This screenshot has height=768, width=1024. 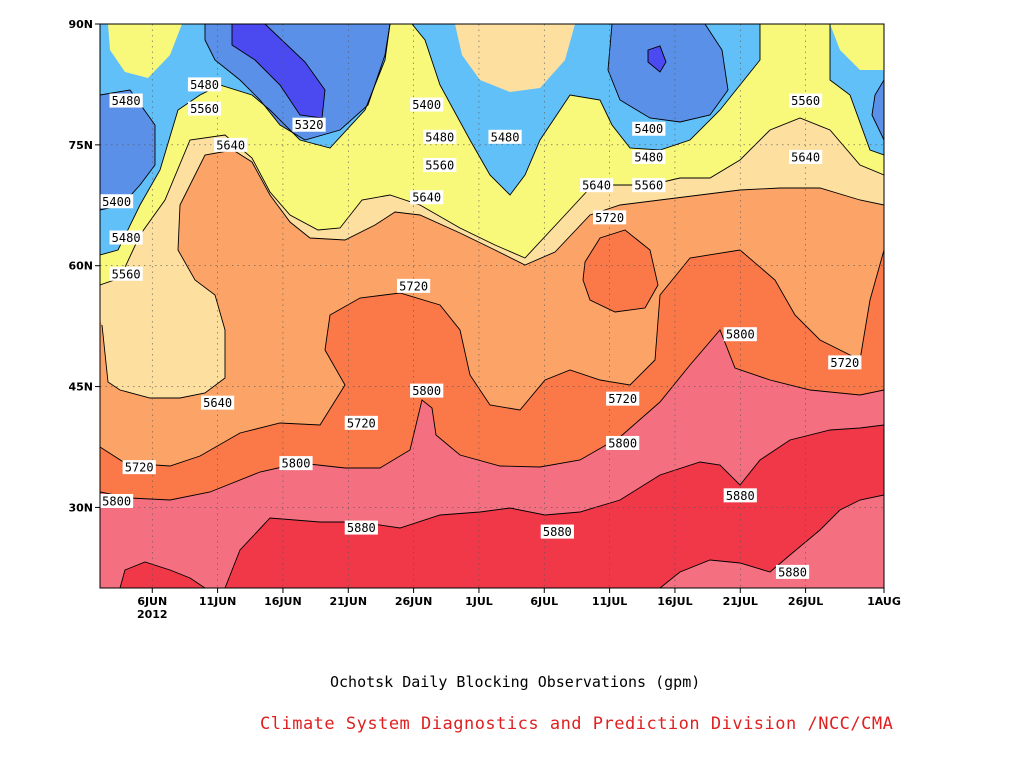 What do you see at coordinates (740, 601) in the screenshot?
I see `x-tick-label: 21JUL` at bounding box center [740, 601].